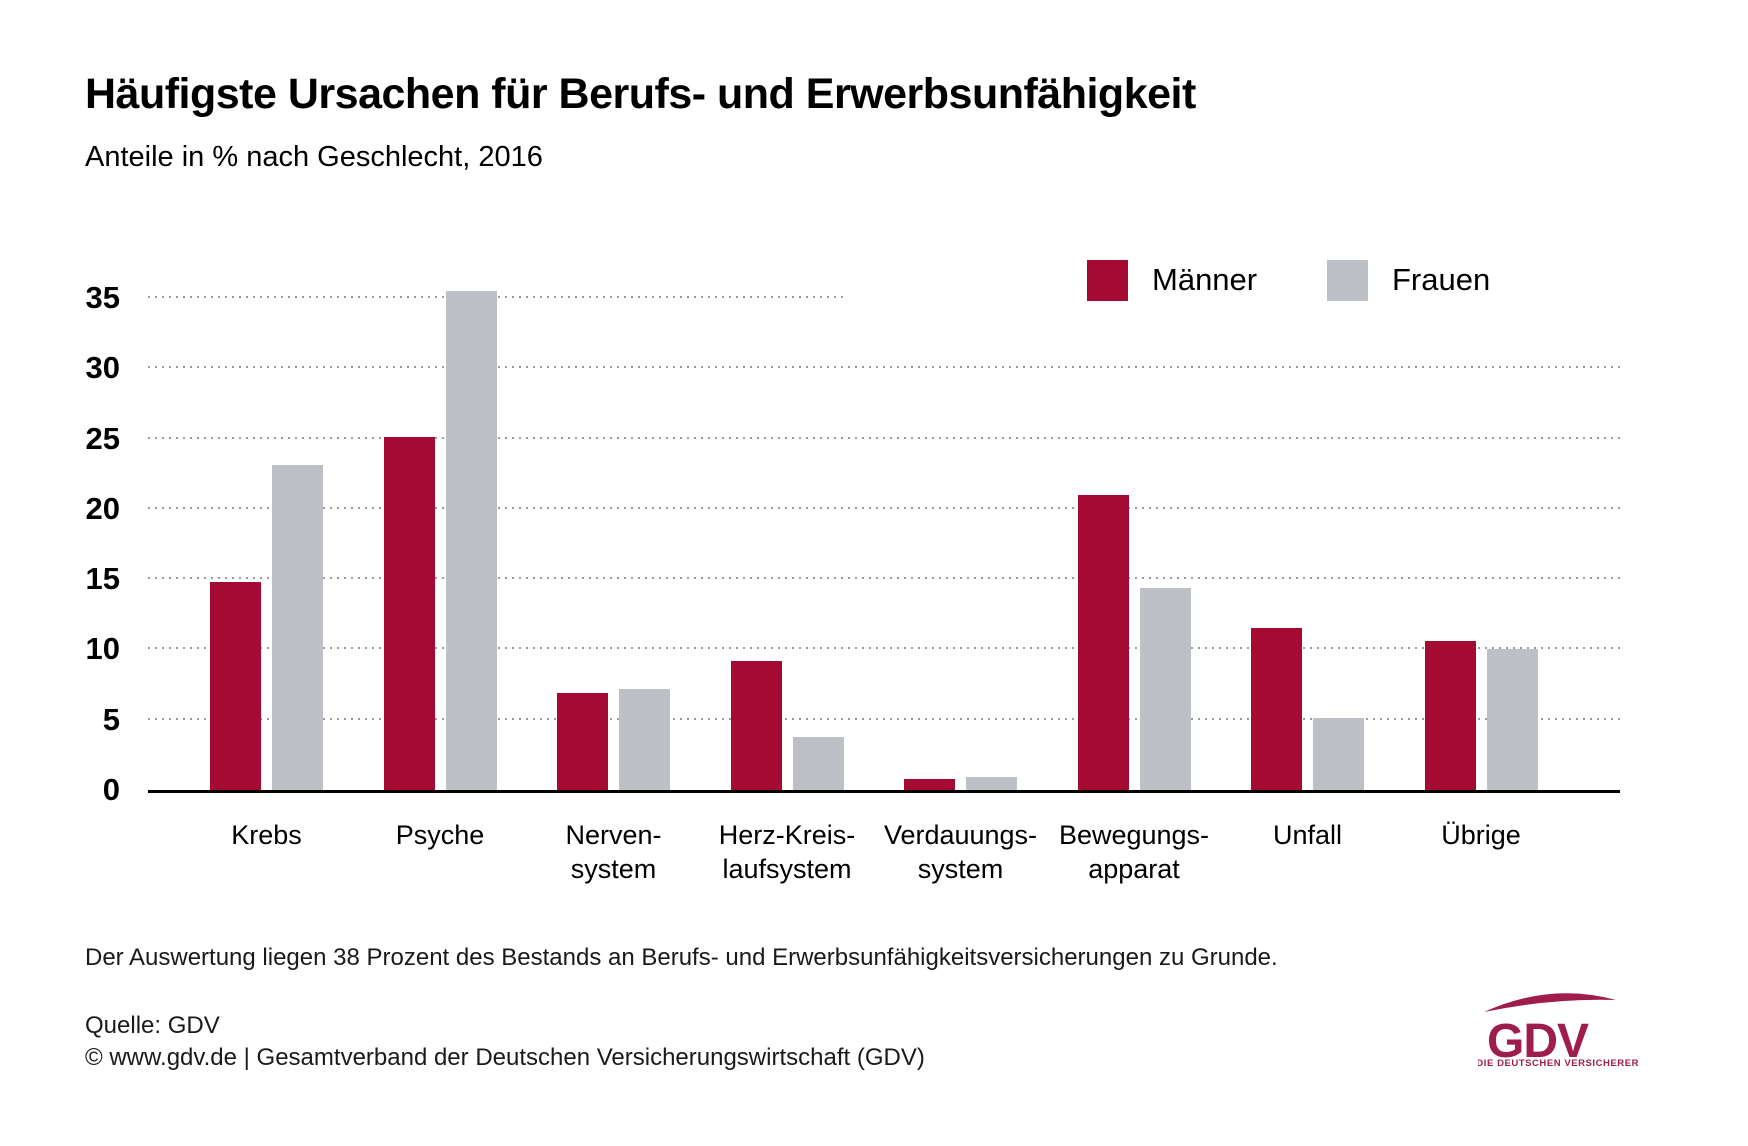  Describe the element at coordinates (102, 368) in the screenshot. I see `y-tick-label-30: 30` at that location.